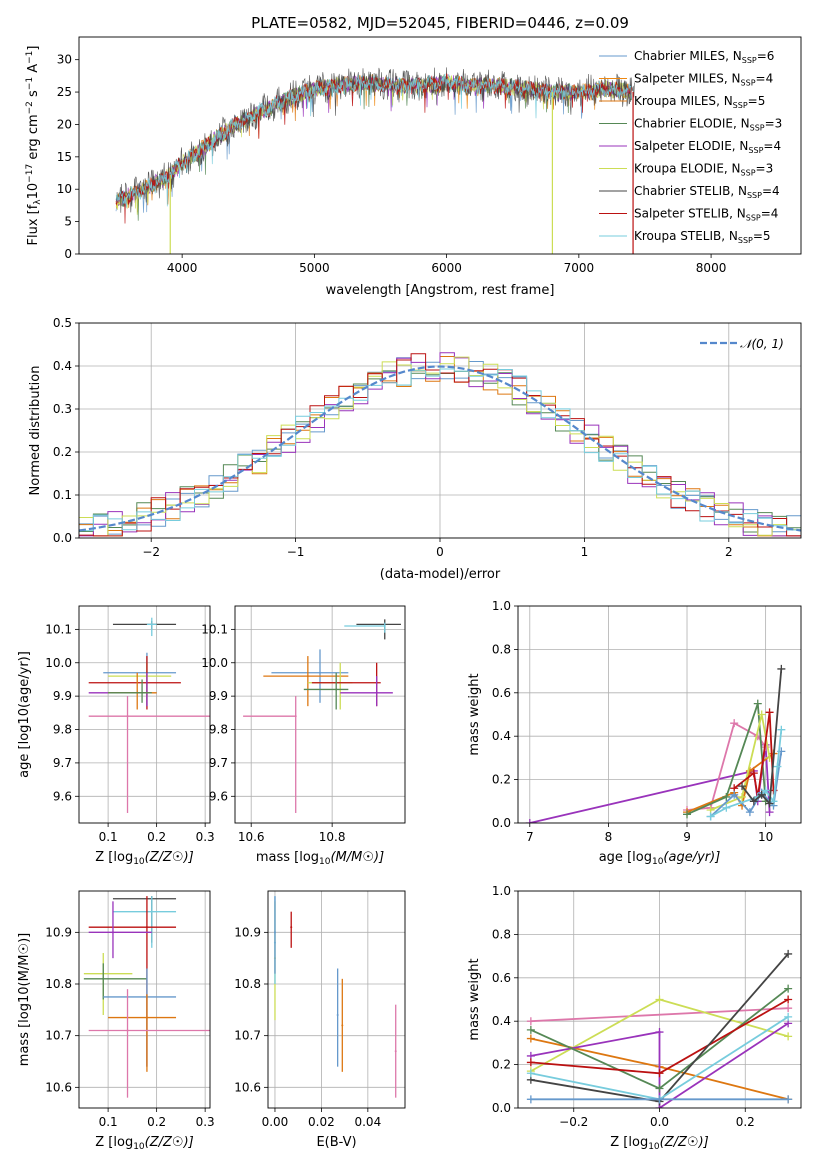 This screenshot has width=819, height=1170. What do you see at coordinates (660, 858) in the screenshot?
I see `x-axis-label: age [log10(age/yr)]` at bounding box center [660, 858].